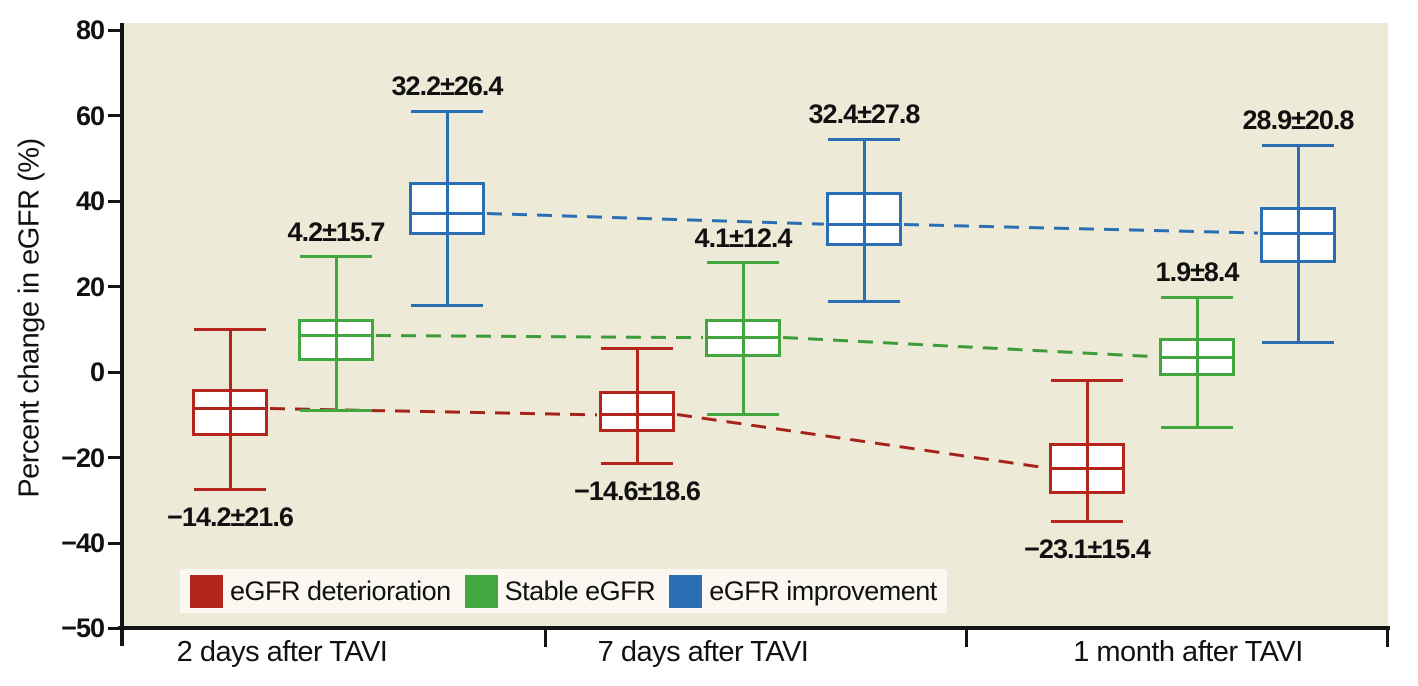  I want to click on mean-sd-label: 28.9±20.8, so click(1298, 120).